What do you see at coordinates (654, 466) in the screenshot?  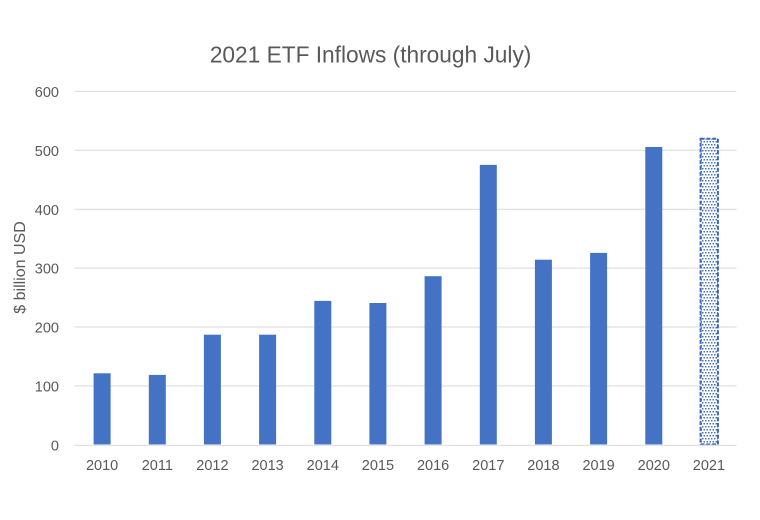 I see `svg-text: 2020` at bounding box center [654, 466].